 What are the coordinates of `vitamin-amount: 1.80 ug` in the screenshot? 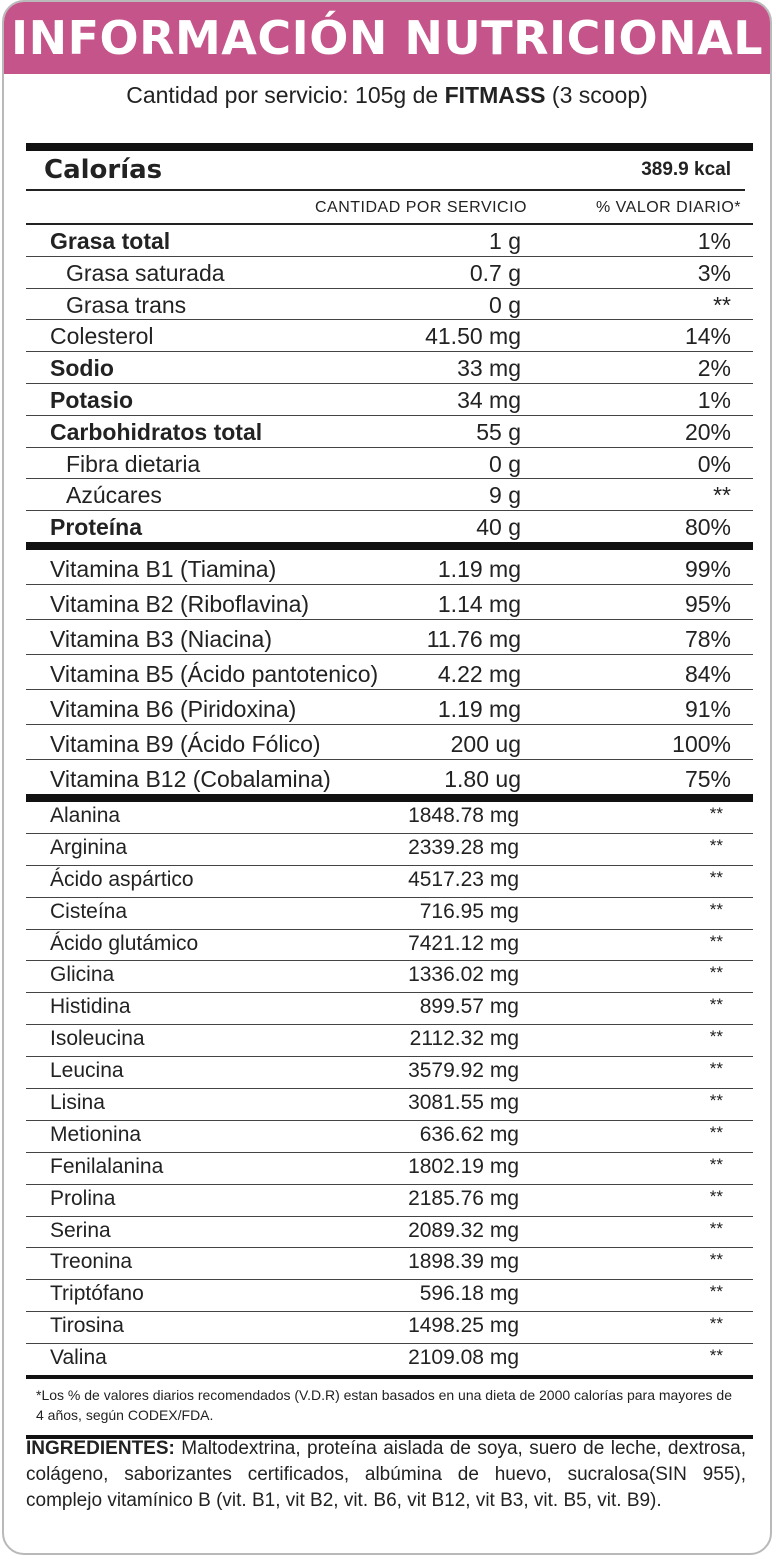 It's located at (482, 778).